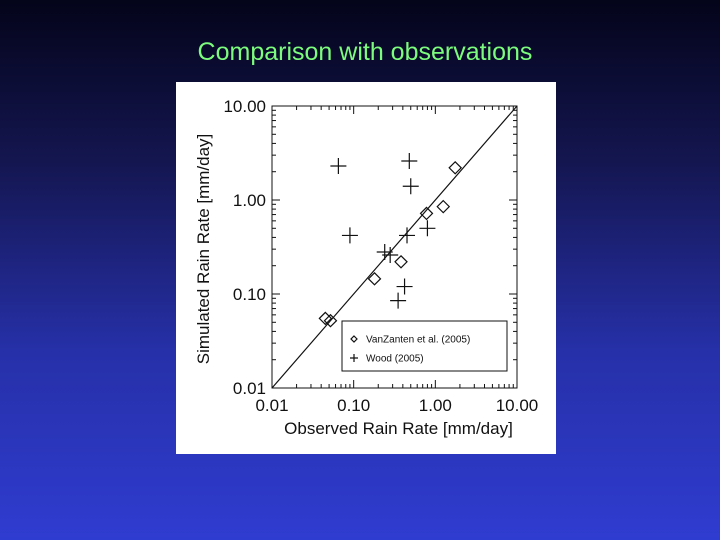 Image resolution: width=720 pixels, height=540 pixels. What do you see at coordinates (203, 249) in the screenshot?
I see `y-axis-title: Simulated Rain Rate [mm/day]` at bounding box center [203, 249].